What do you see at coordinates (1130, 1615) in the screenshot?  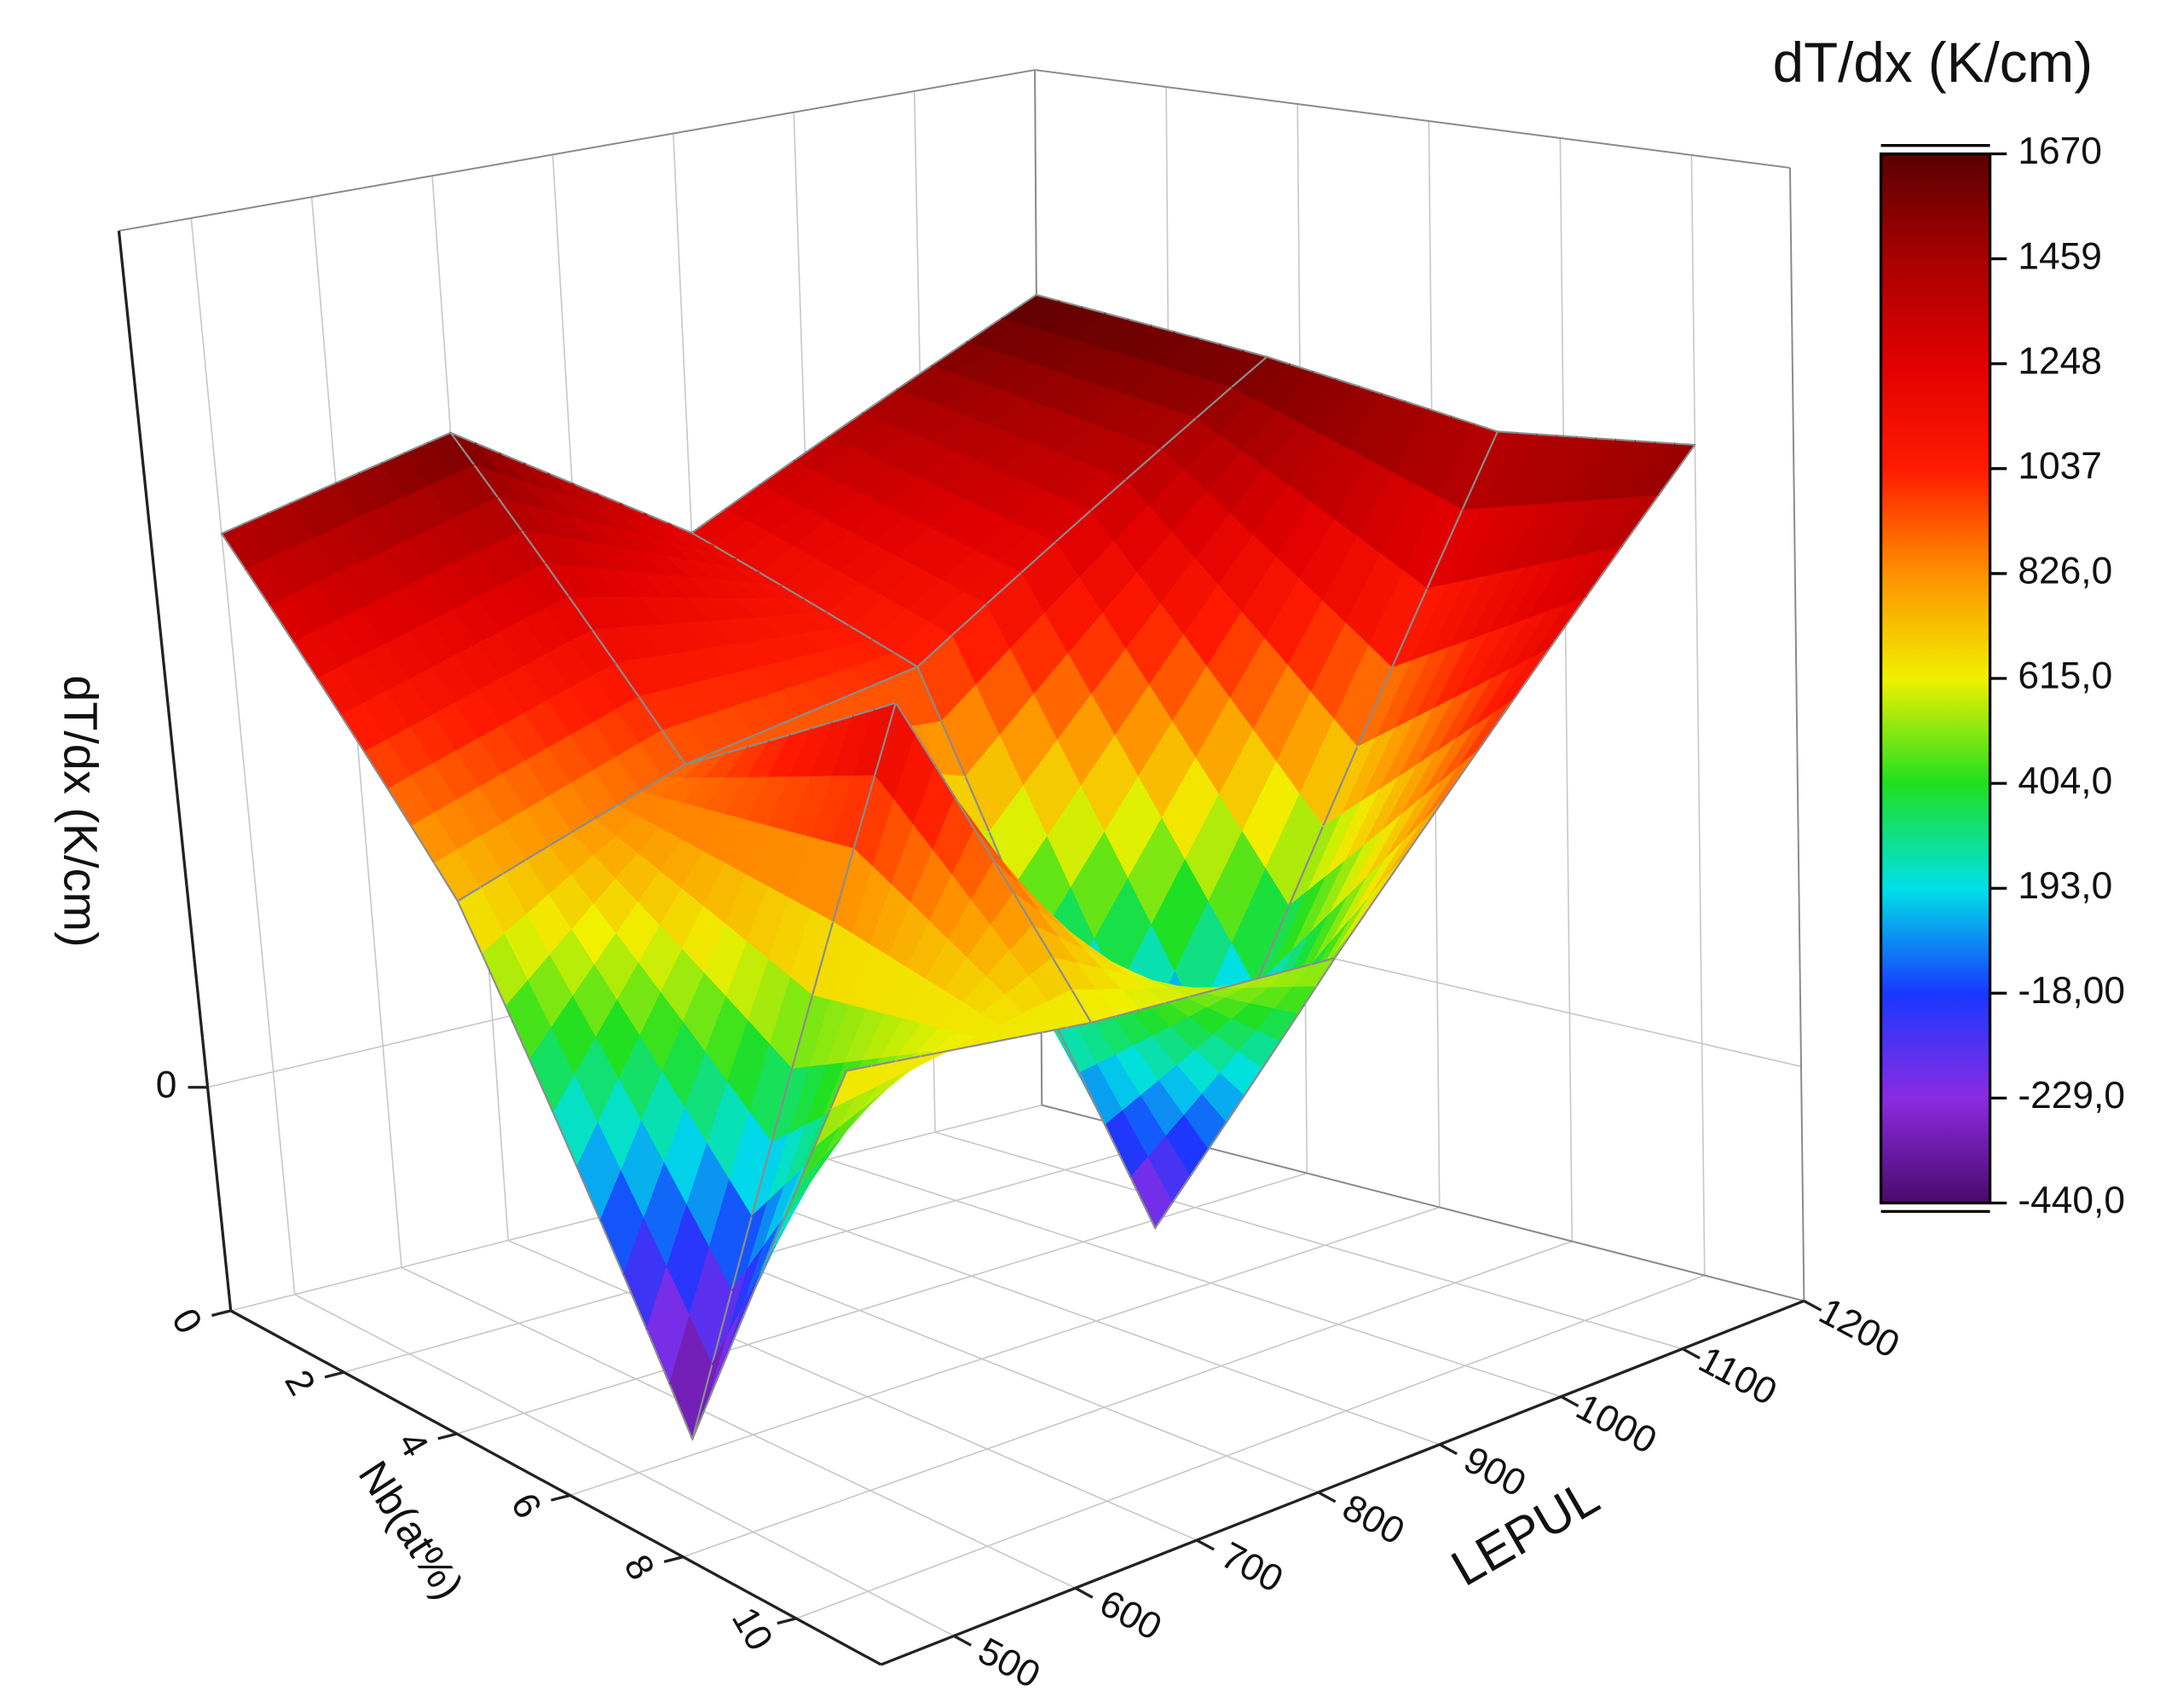 I see `y-tick-label: 600` at bounding box center [1130, 1615].